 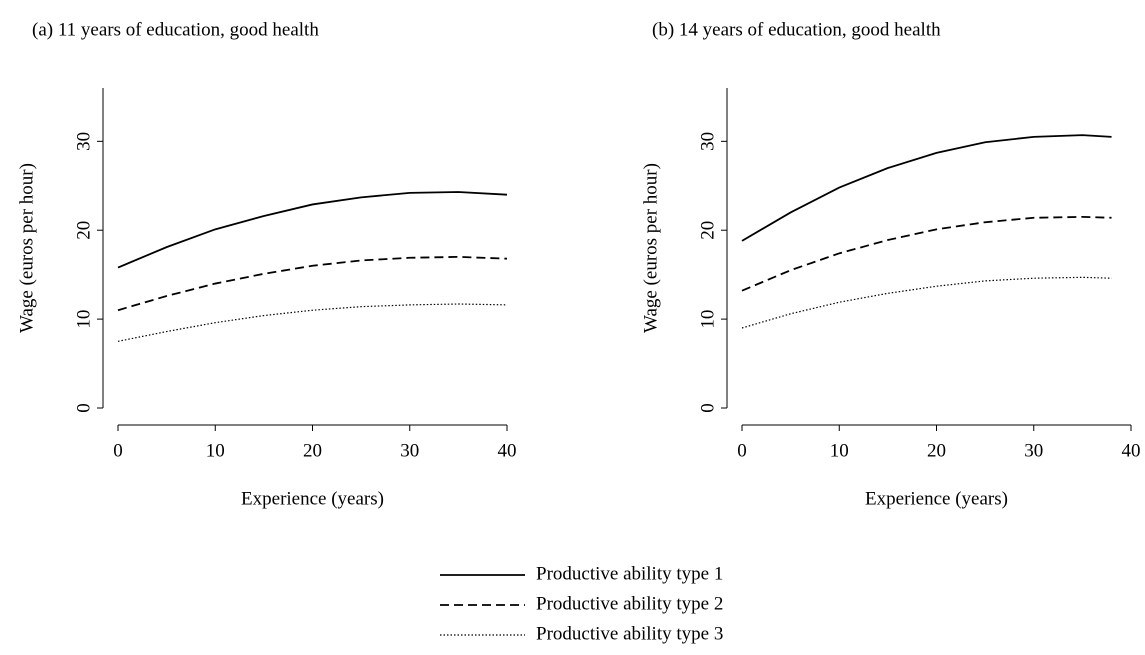 I want to click on legend-label: Productive ability type 2, so click(x=629, y=603).